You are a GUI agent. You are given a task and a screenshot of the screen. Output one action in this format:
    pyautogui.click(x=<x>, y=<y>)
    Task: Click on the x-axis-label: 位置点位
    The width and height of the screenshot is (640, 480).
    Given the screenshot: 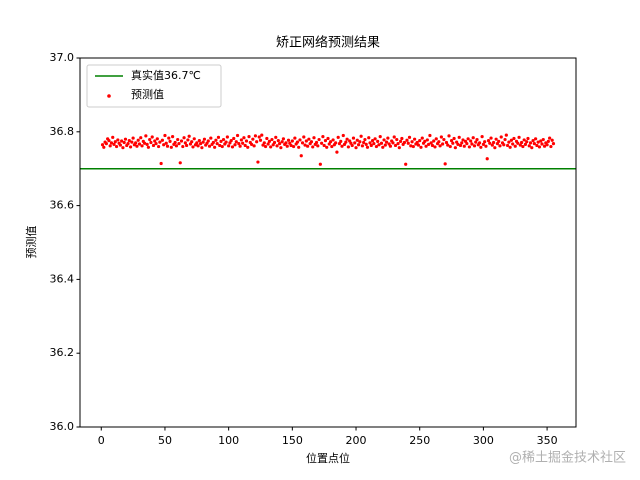 What is the action you would take?
    pyautogui.click(x=328, y=458)
    